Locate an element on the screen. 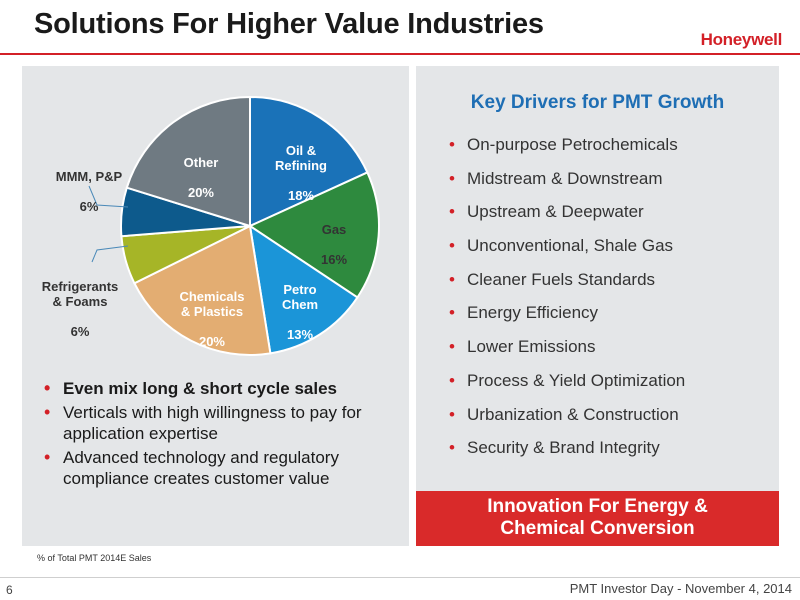 Image resolution: width=800 pixels, height=600 pixels. driver-item: Process & Yield Optimization is located at coordinates (567, 386).